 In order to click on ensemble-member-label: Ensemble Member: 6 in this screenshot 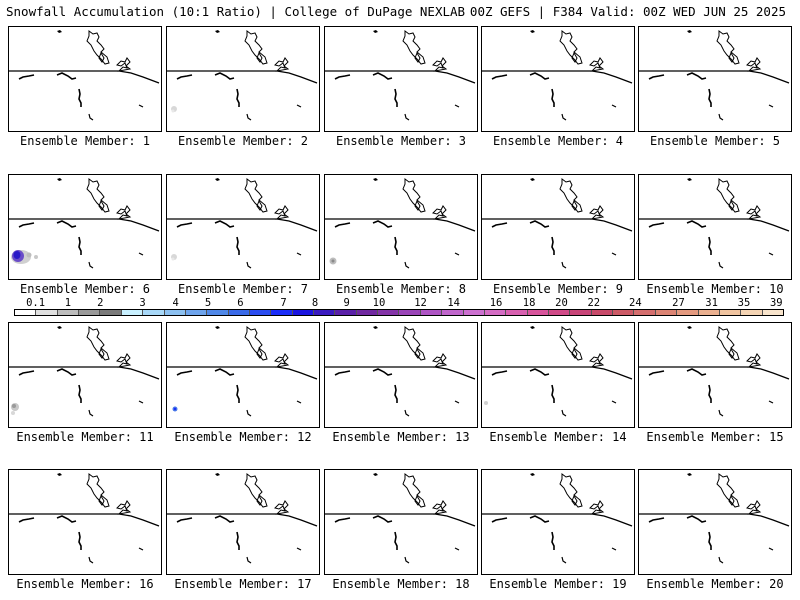, I will do `click(85, 289)`.